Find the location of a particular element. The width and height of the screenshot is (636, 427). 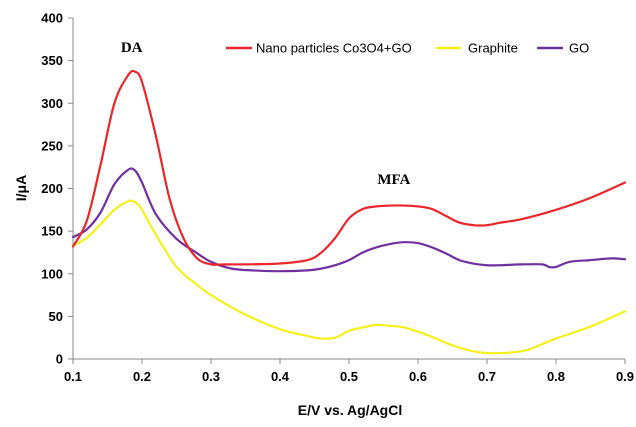

legend-label: Graphite is located at coordinates (493, 48).